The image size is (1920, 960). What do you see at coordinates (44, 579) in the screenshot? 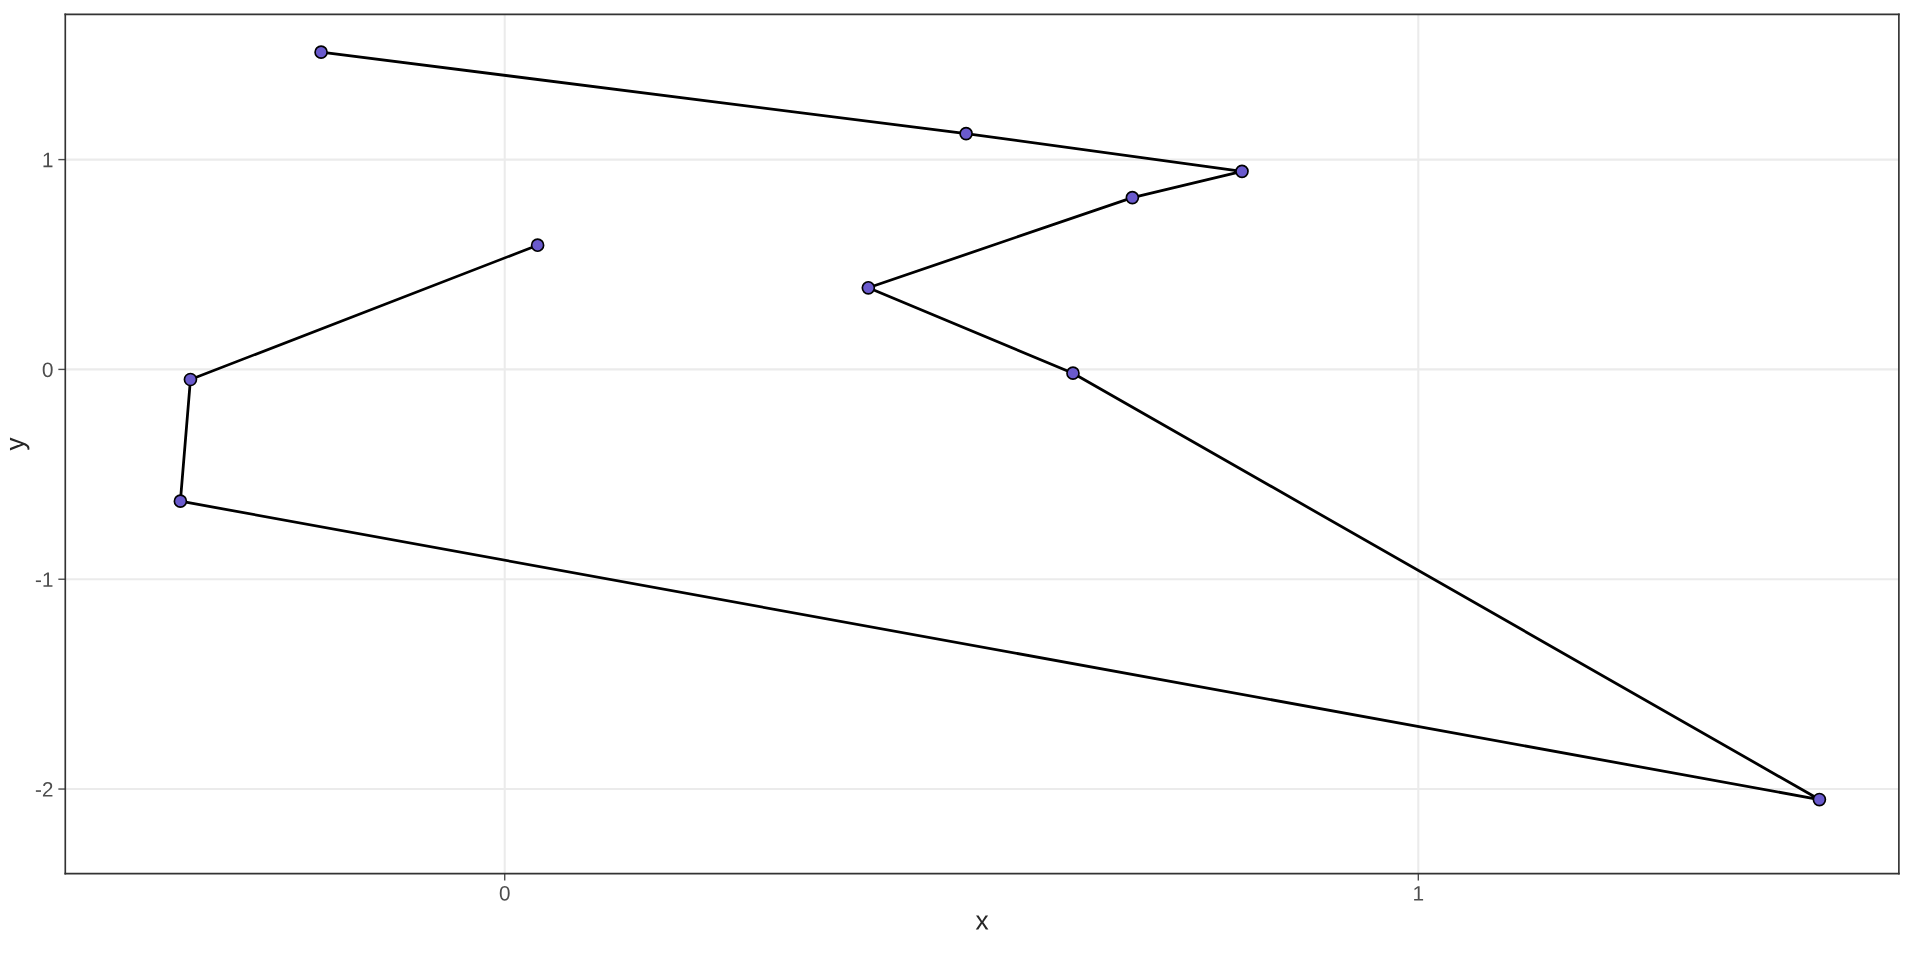
I see `y-tick-label: -1` at bounding box center [44, 579].